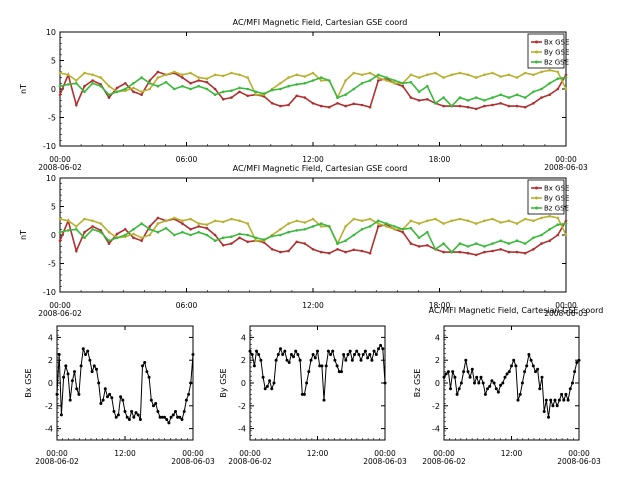 The width and height of the screenshot is (640, 480). I want to click on series-line, so click(511, 385).